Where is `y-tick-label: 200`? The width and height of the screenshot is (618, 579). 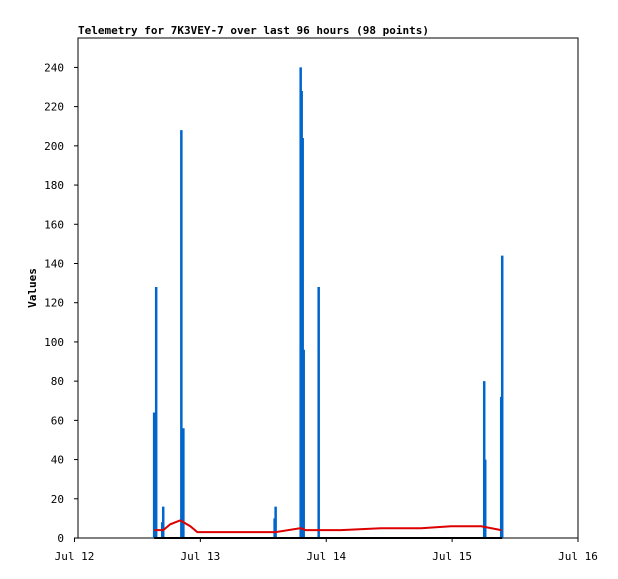
y-tick-label: 200 is located at coordinates (54, 146).